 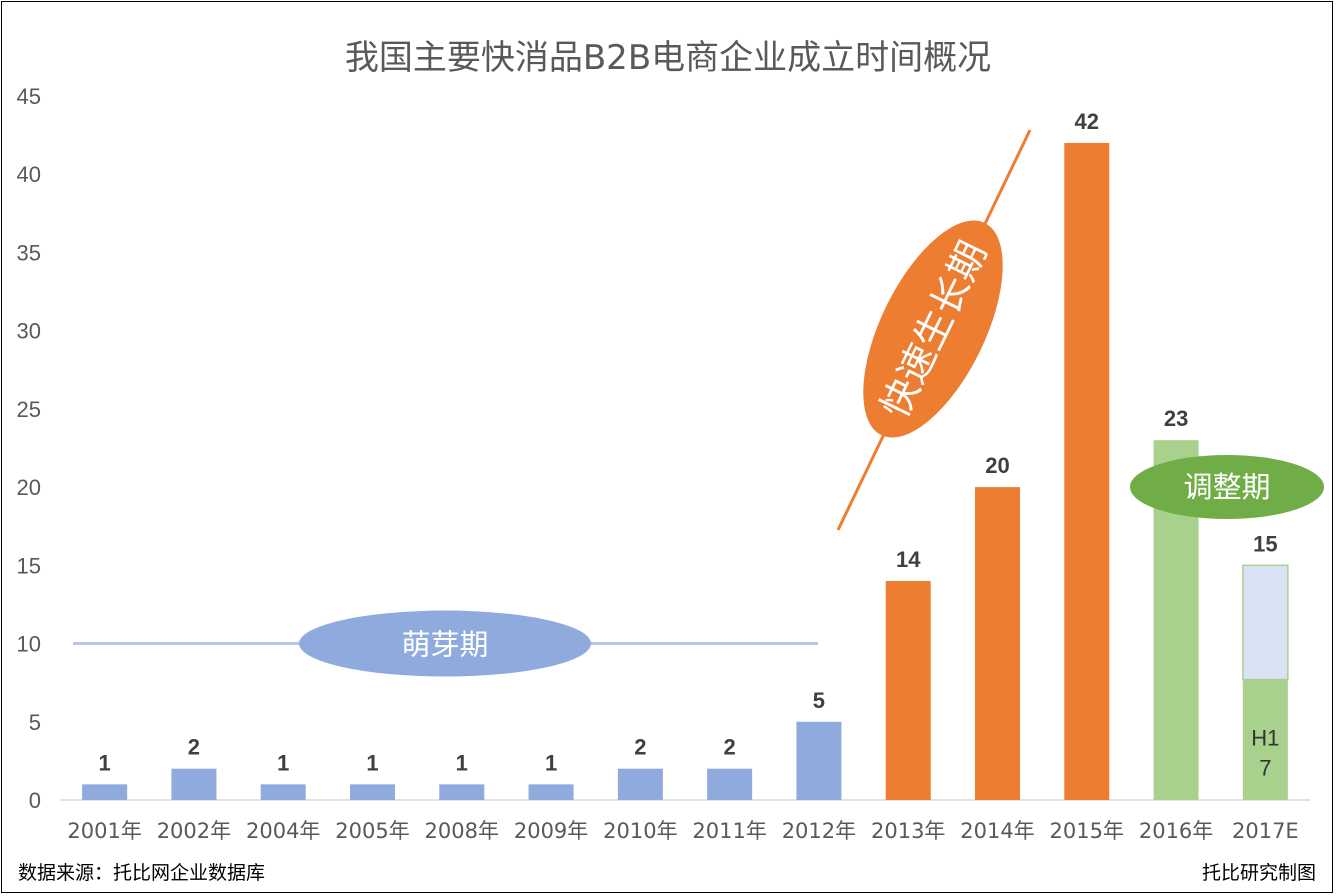 I want to click on y-tick-label: 35, so click(x=29, y=252).